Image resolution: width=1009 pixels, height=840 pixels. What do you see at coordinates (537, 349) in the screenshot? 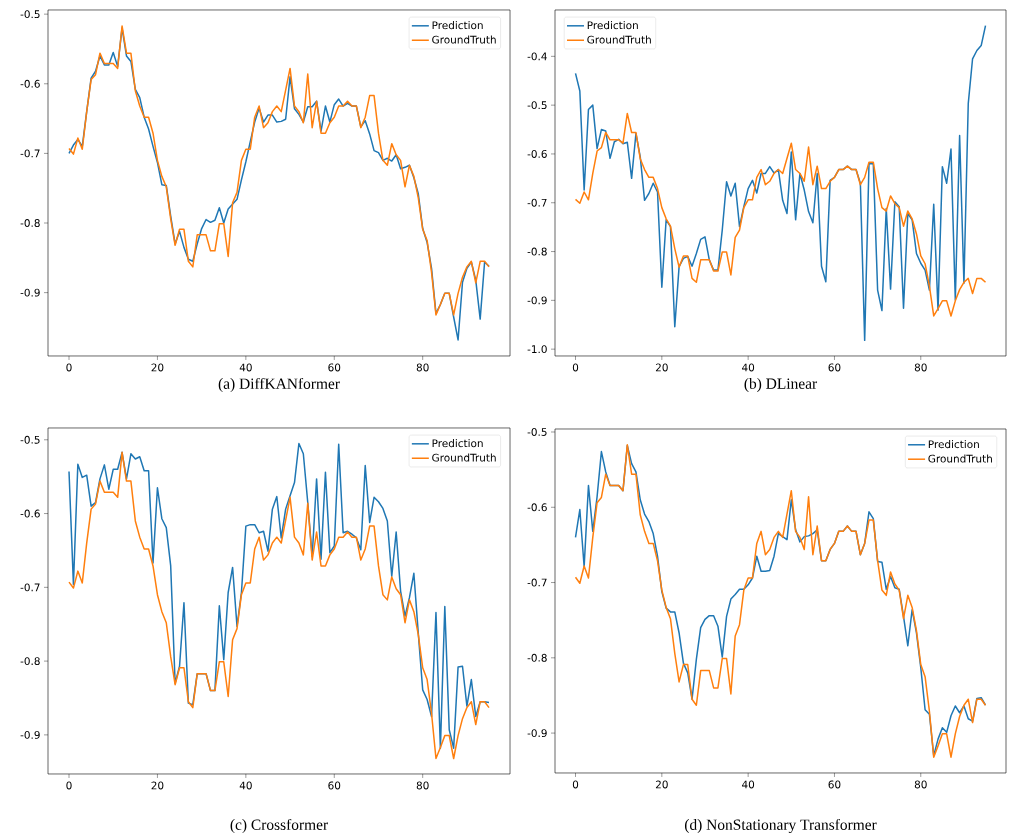
I see `y-tick-label: -1.0` at bounding box center [537, 349].